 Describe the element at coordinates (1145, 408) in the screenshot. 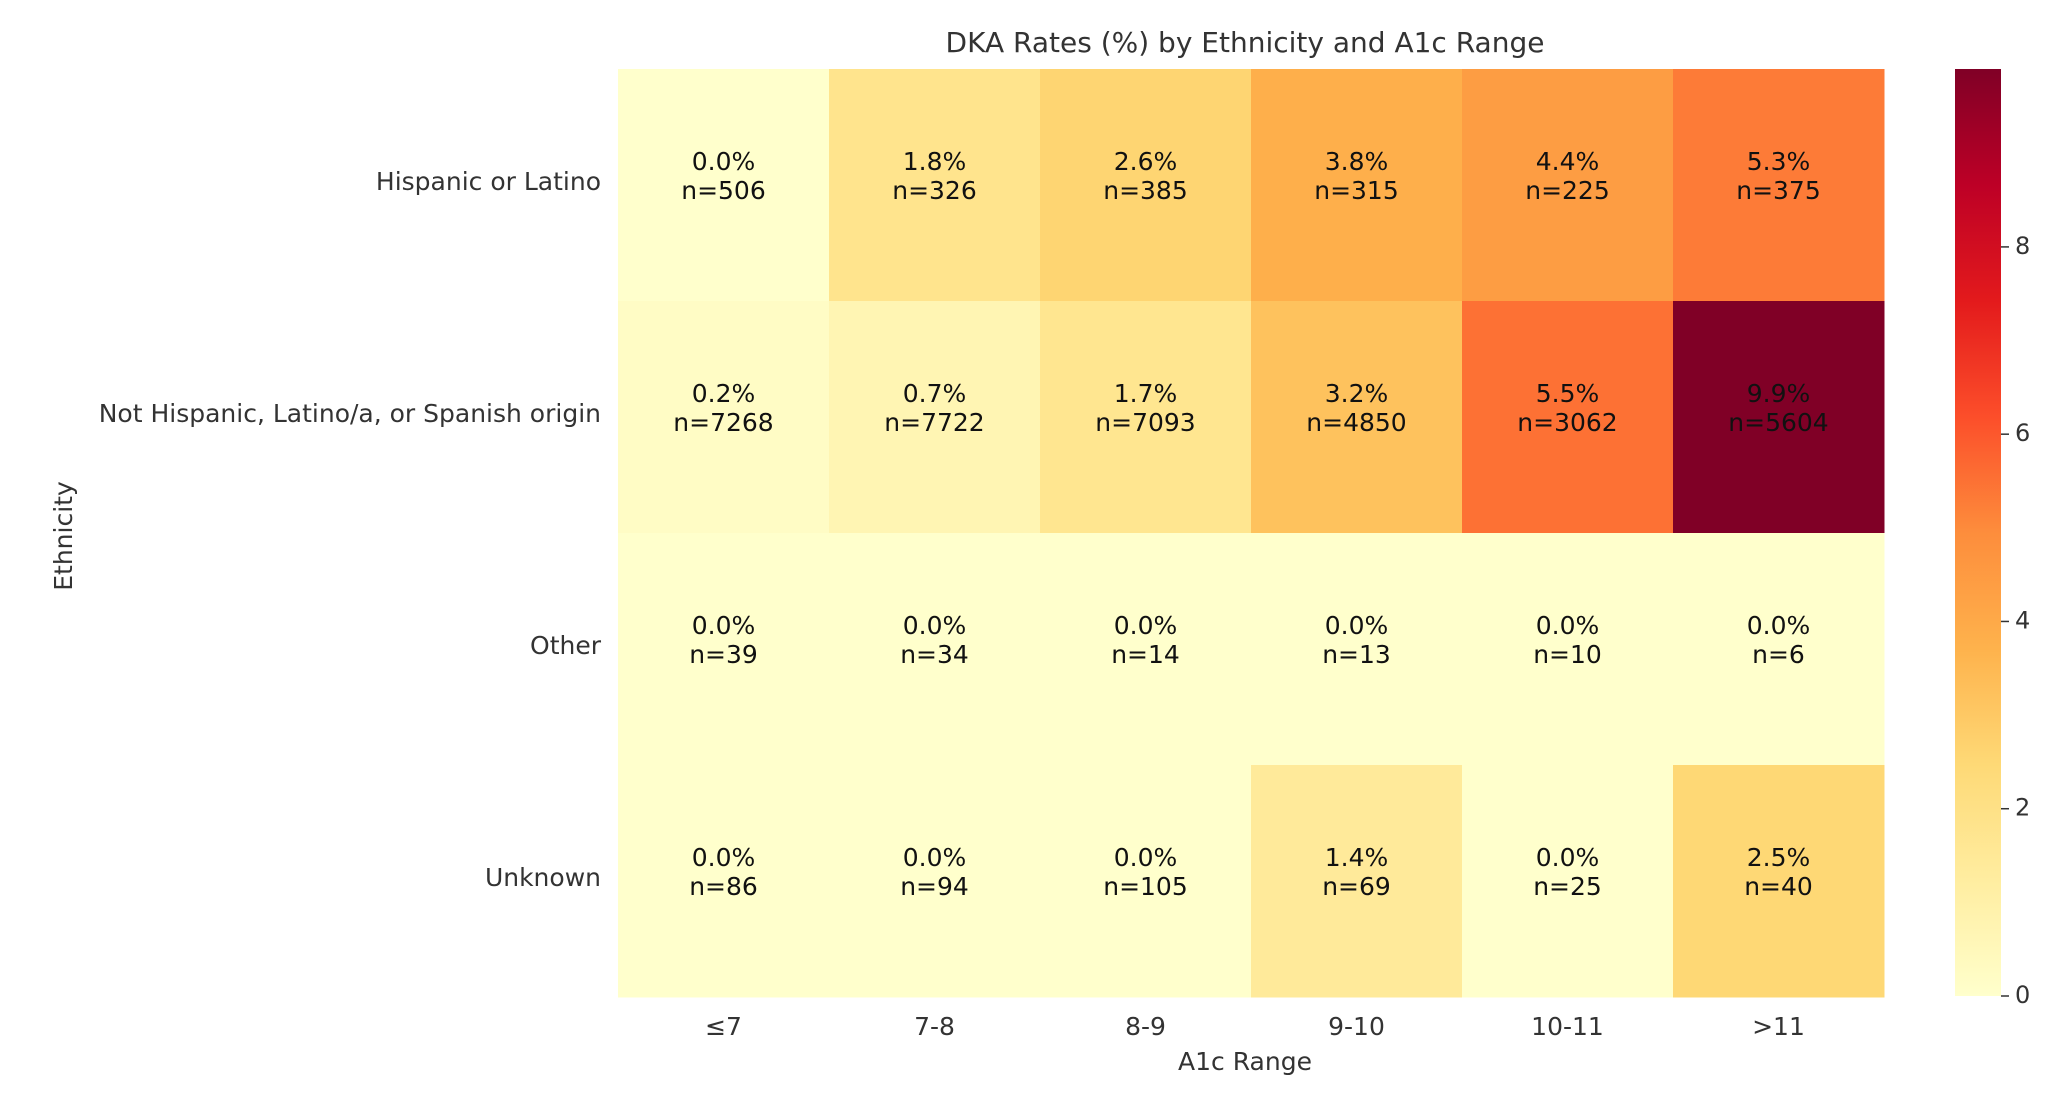

I see `cell-annotation: 1.7% n=7093` at that location.